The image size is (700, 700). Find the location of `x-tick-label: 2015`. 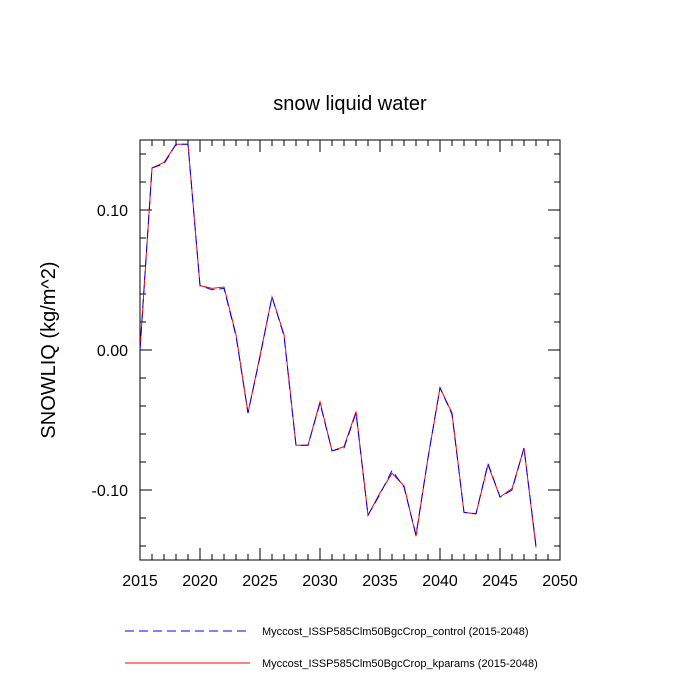

x-tick-label: 2015 is located at coordinates (140, 581).